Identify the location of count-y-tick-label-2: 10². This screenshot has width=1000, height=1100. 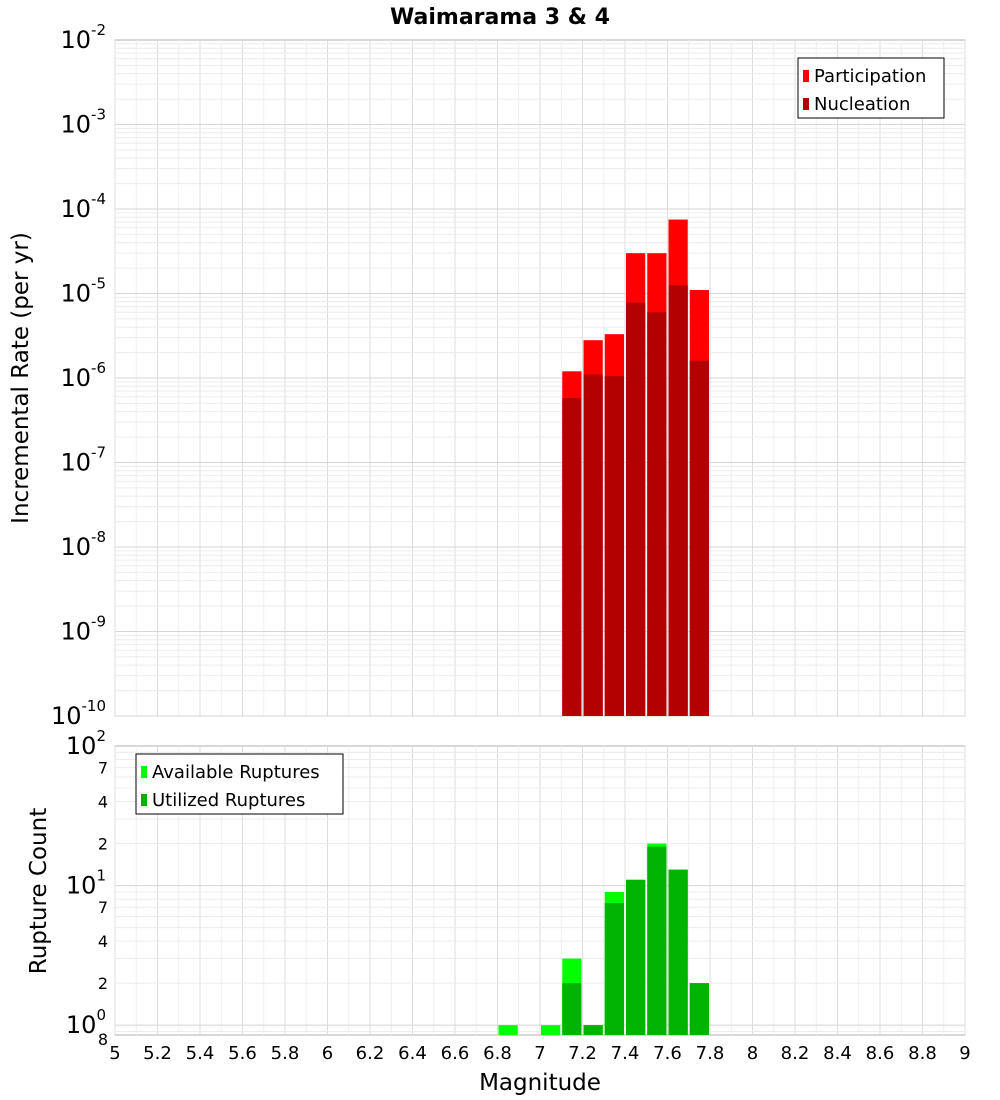
(86, 743).